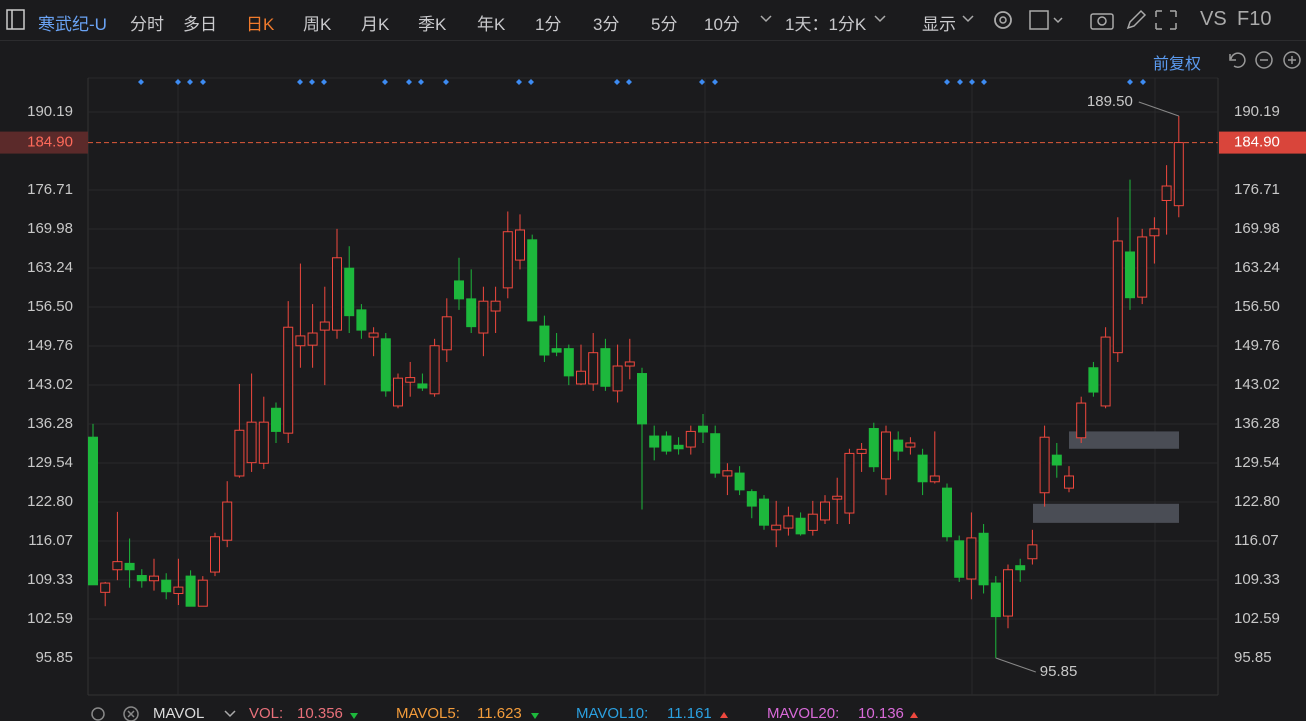 Image resolution: width=1306 pixels, height=721 pixels. What do you see at coordinates (179, 713) in the screenshot?
I see `indicator-name: MAVOL` at bounding box center [179, 713].